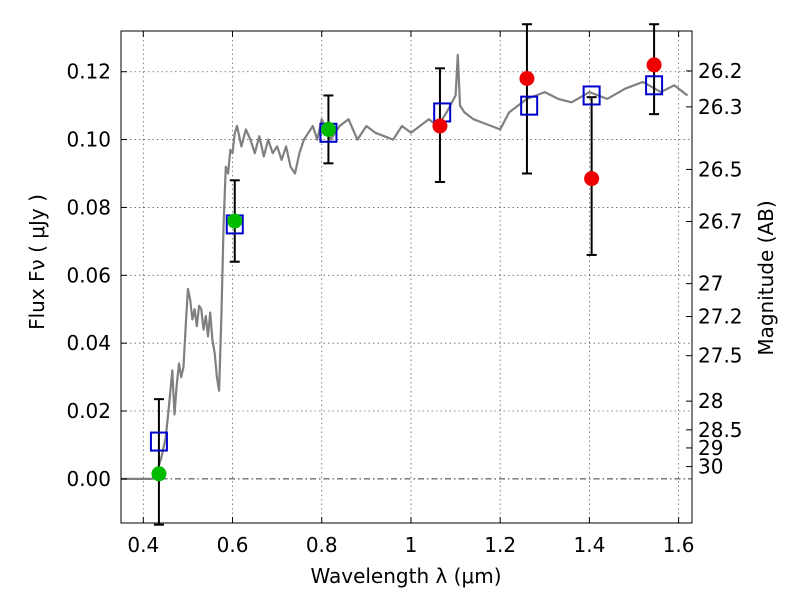  Describe the element at coordinates (720, 356) in the screenshot. I see `magnitude-tick-label: 27.5` at that location.